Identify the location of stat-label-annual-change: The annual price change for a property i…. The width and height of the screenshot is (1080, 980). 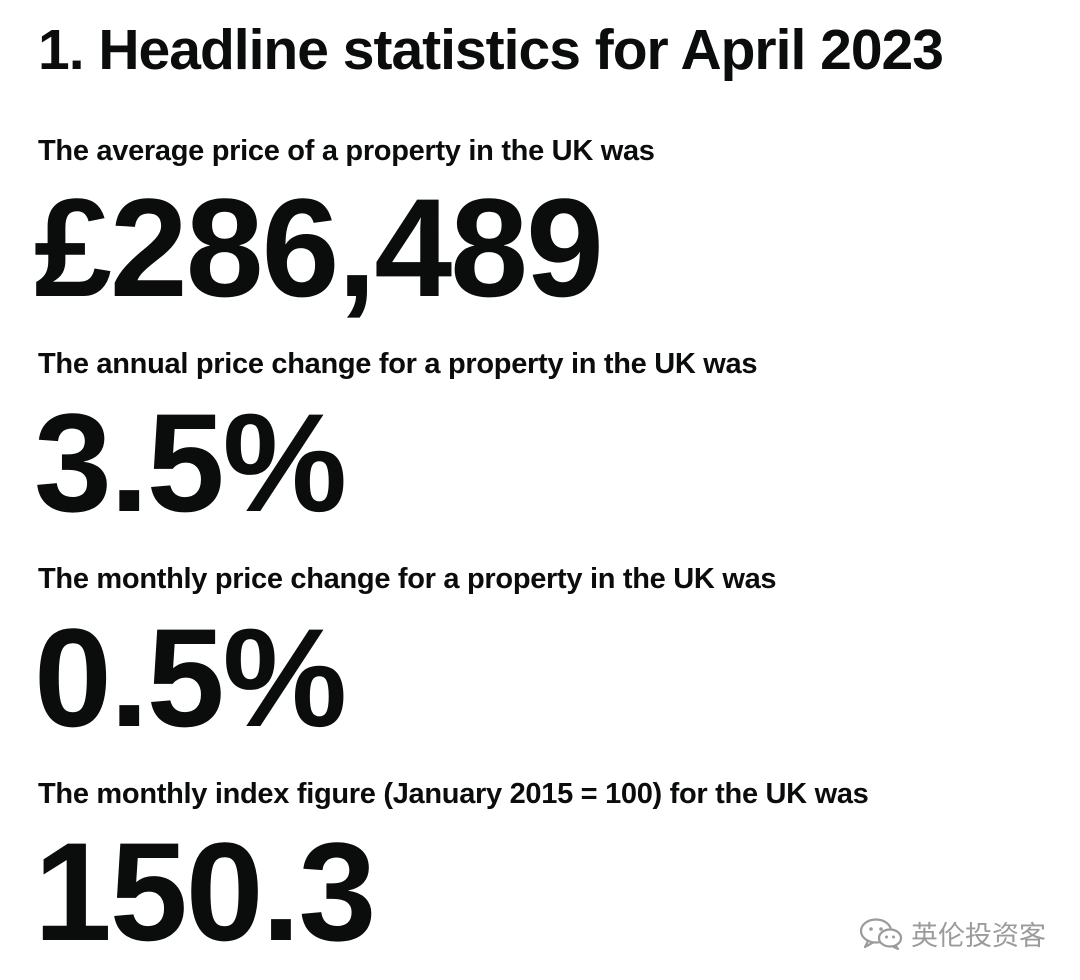
(398, 364).